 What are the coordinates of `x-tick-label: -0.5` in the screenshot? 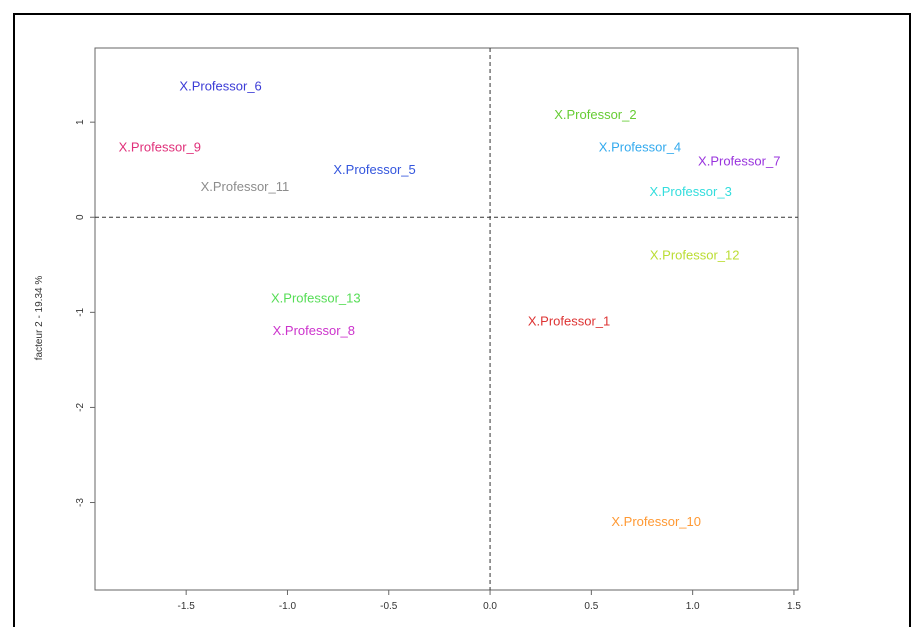 It's located at (389, 606).